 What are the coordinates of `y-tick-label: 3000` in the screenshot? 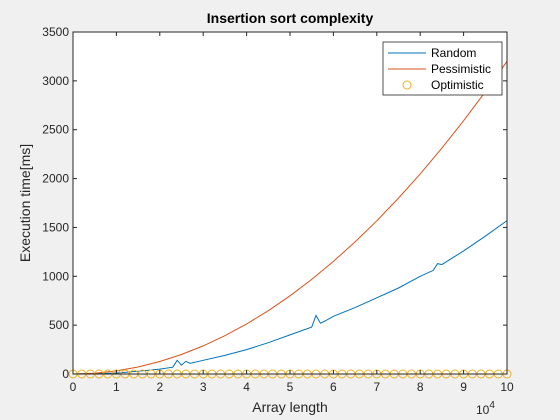 It's located at (55, 81).